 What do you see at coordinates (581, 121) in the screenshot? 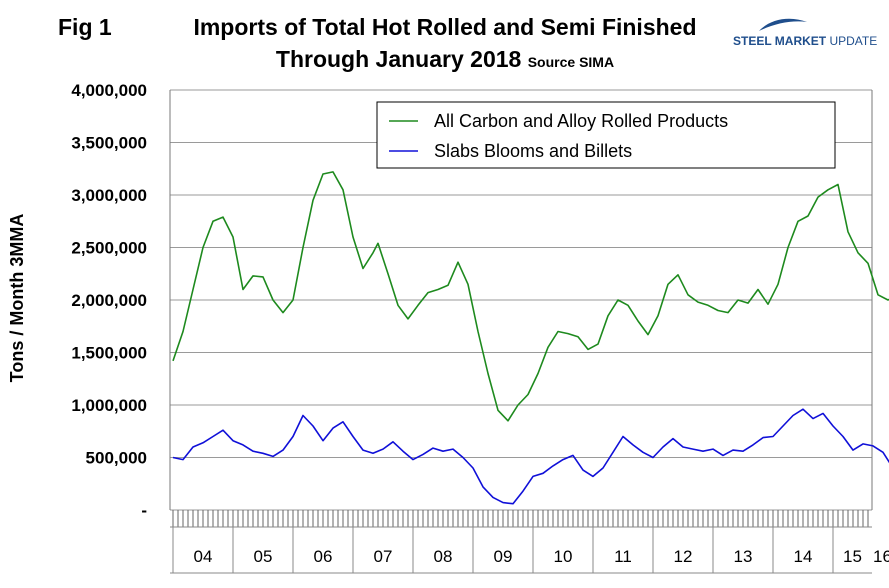
I see `legend-label-carbon: All Carbon and Alloy Rolled Products` at bounding box center [581, 121].